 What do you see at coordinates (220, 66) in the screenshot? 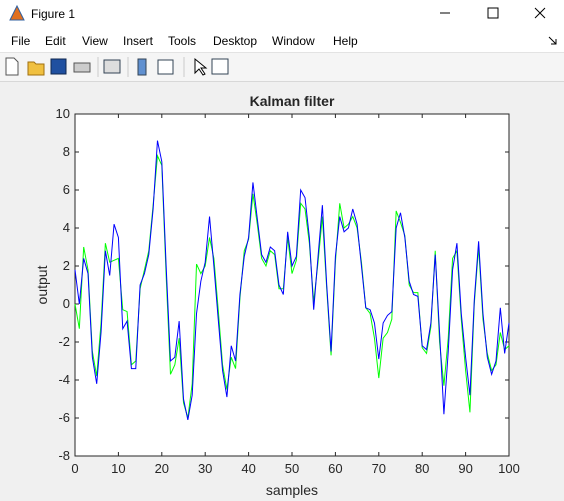
I see `property-icon` at bounding box center [220, 66].